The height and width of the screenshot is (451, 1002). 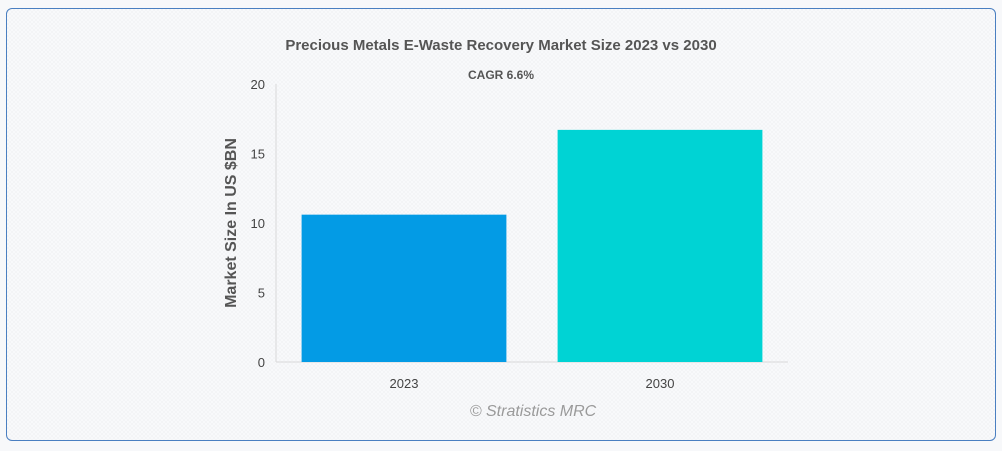 What do you see at coordinates (231, 223) in the screenshot?
I see `y-axis-label: Market Size In US $BN` at bounding box center [231, 223].